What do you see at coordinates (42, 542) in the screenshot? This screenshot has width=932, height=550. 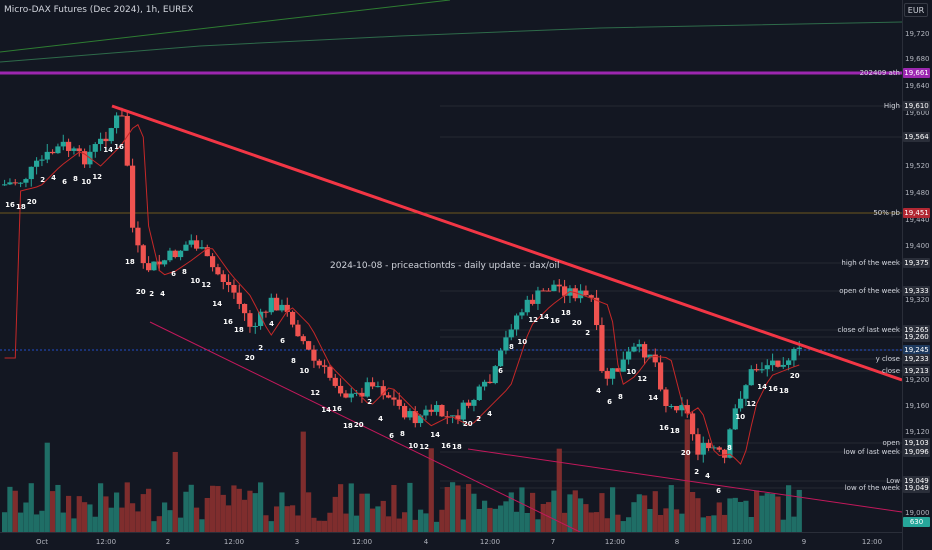 I see `time-tick: Oct` at bounding box center [42, 542].